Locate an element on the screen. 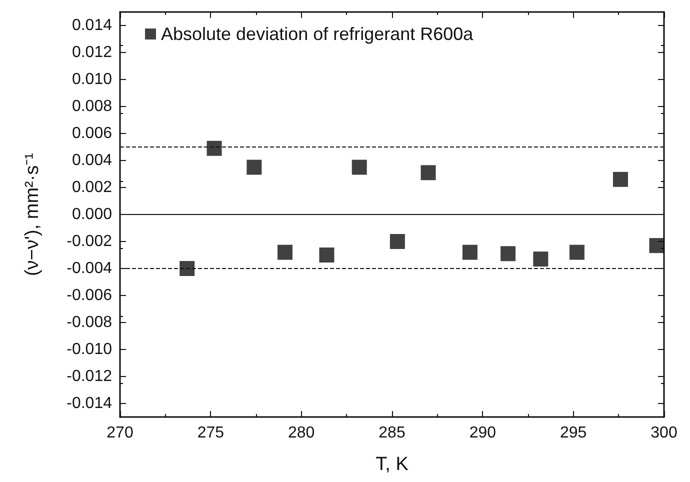  y-tick-label: -0.004 is located at coordinates (89, 268).